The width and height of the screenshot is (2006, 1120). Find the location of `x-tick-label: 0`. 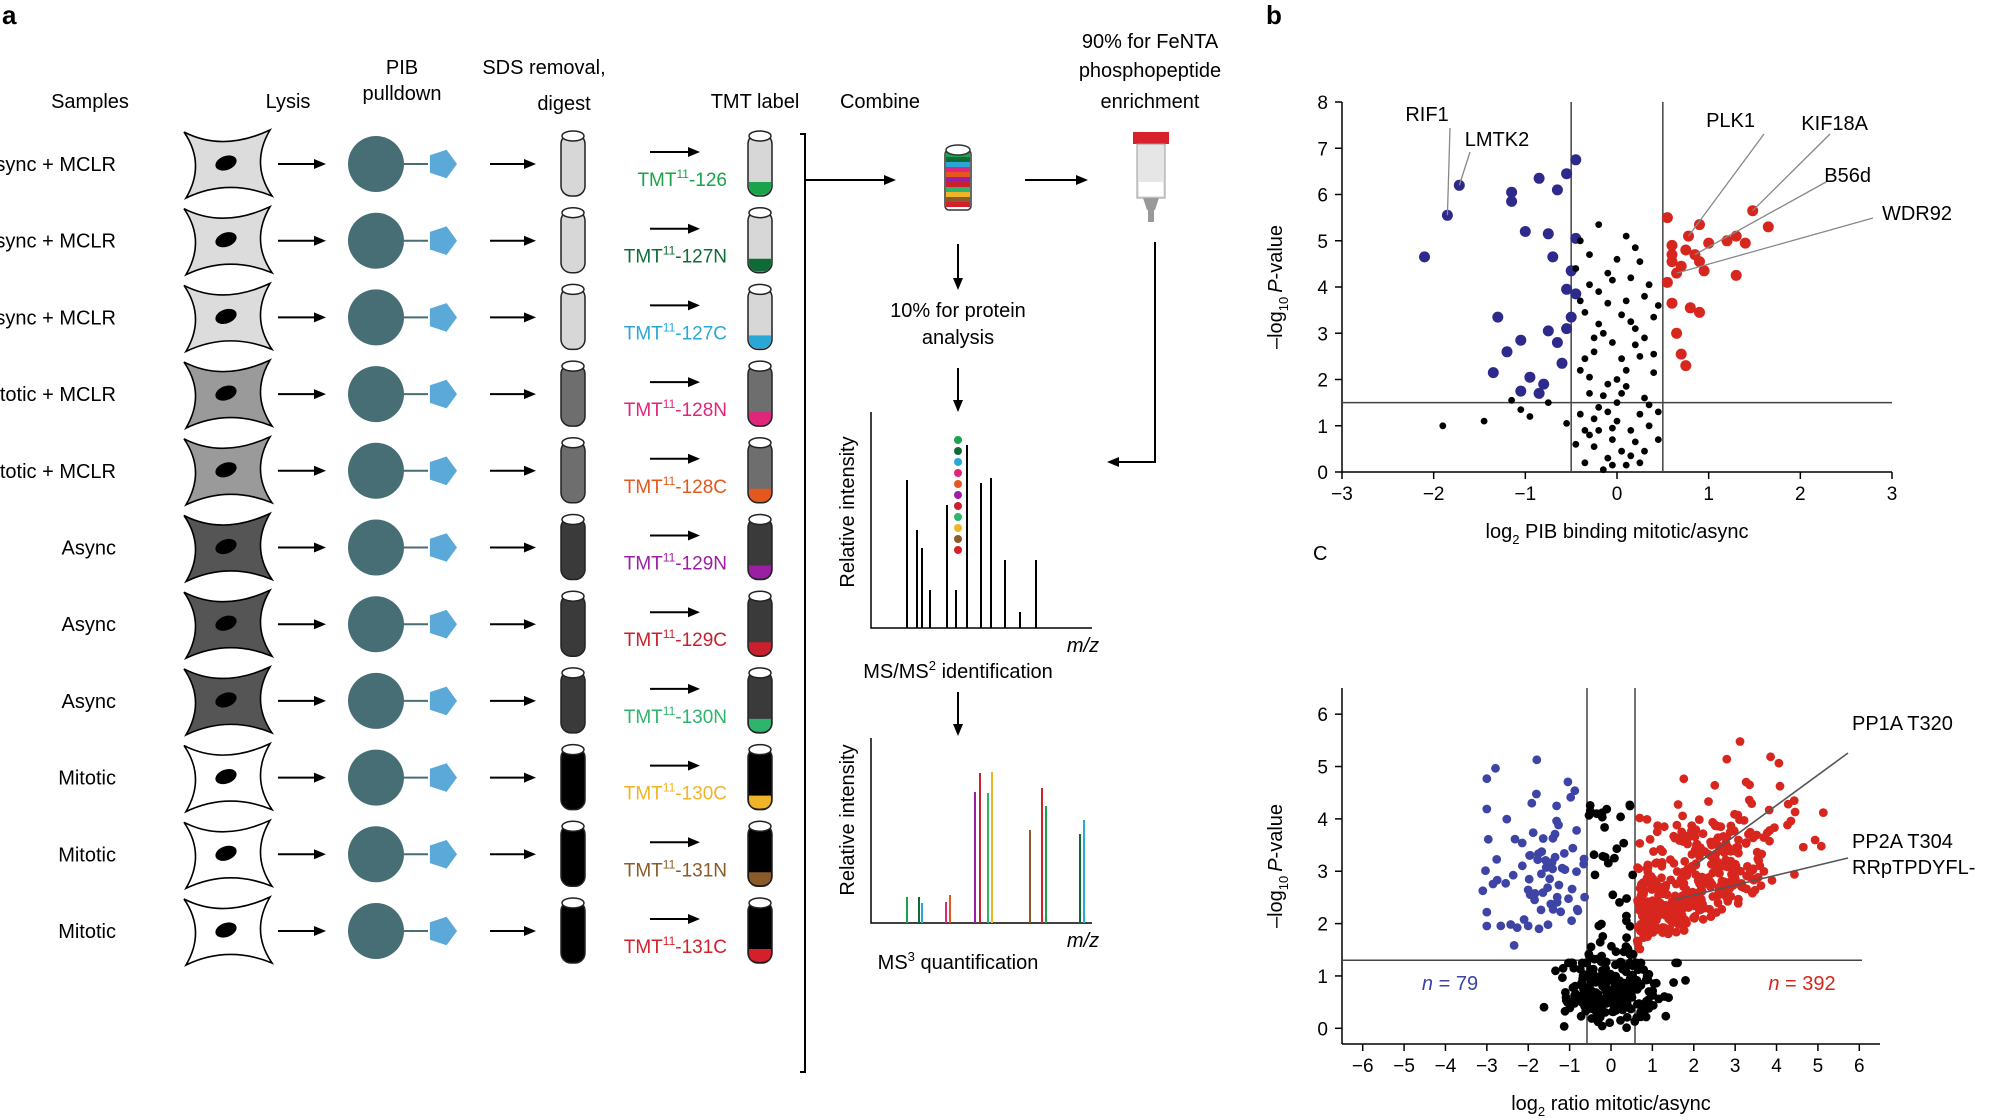

x-tick-label: 0 is located at coordinates (1611, 1066).